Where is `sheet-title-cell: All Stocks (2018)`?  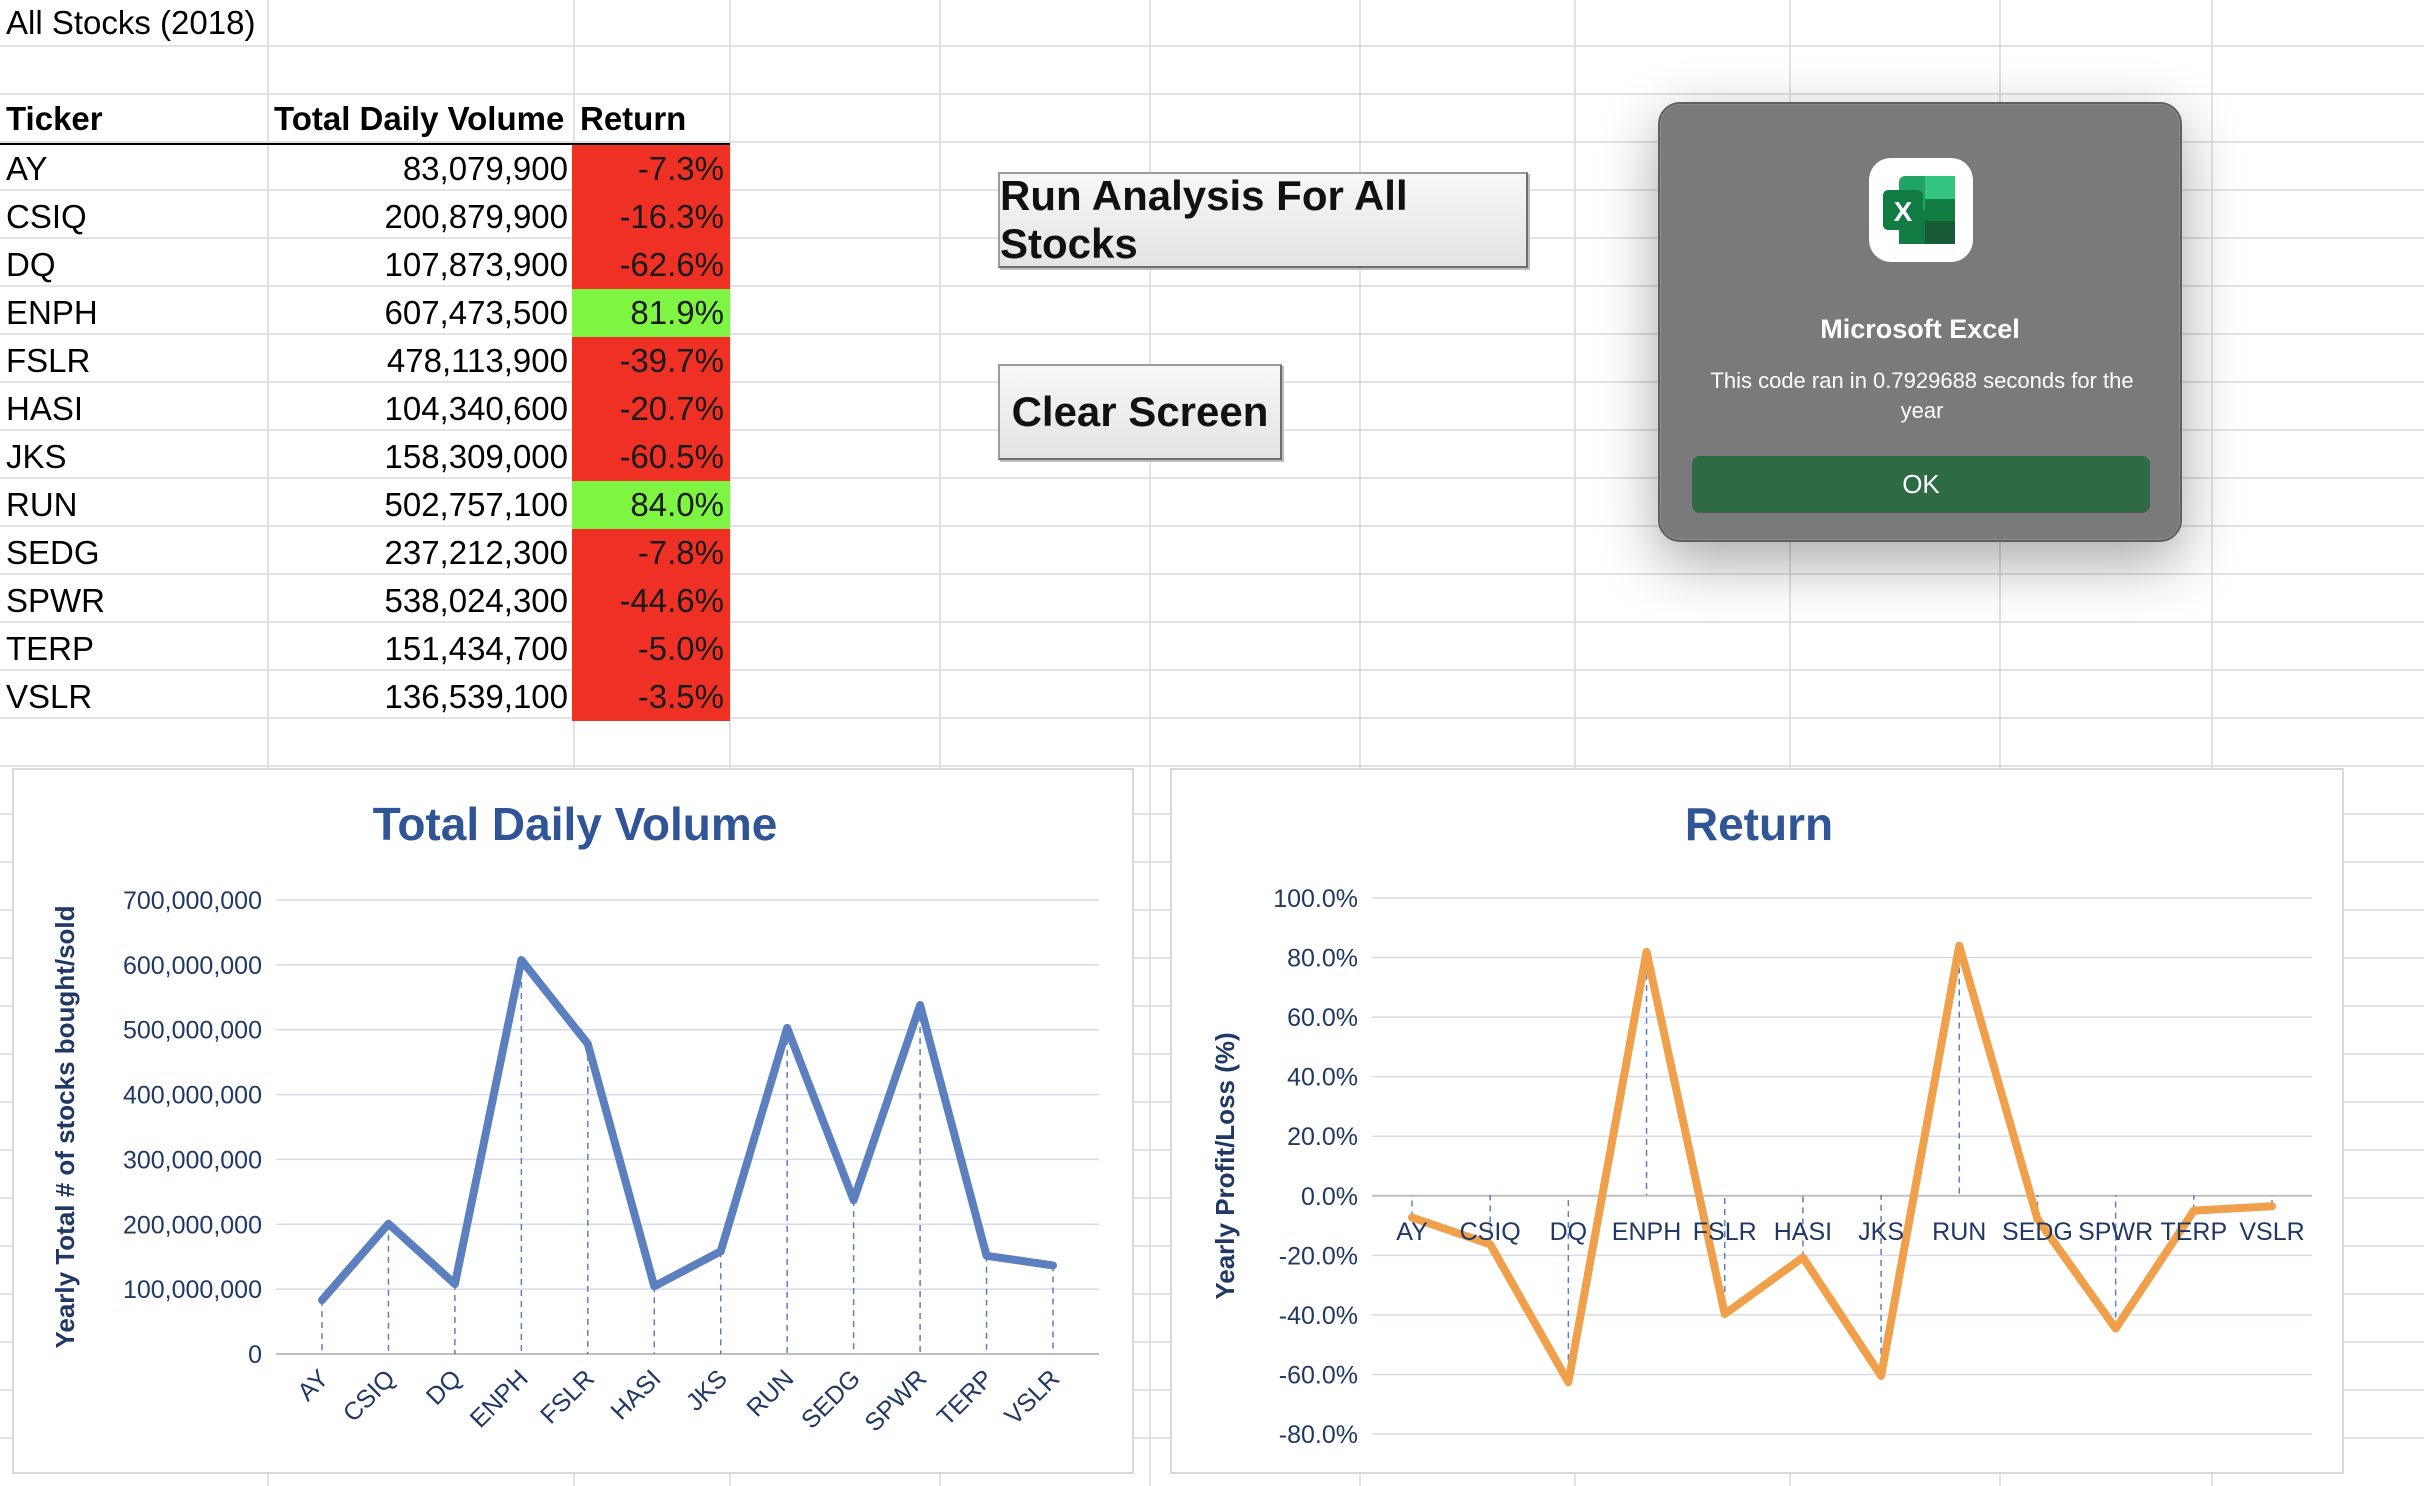
sheet-title-cell: All Stocks (2018) is located at coordinates (131, 22).